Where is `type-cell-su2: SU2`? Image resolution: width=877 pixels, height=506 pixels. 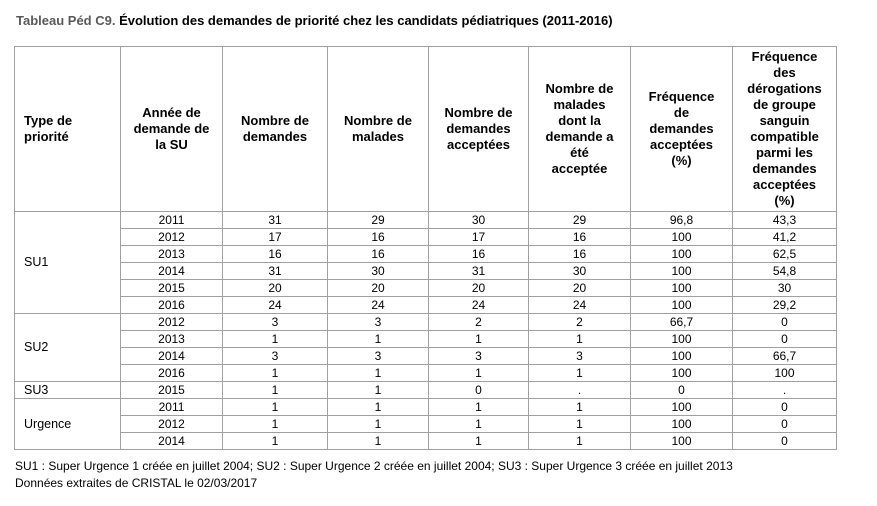
type-cell-su2: SU2 is located at coordinates (67, 347).